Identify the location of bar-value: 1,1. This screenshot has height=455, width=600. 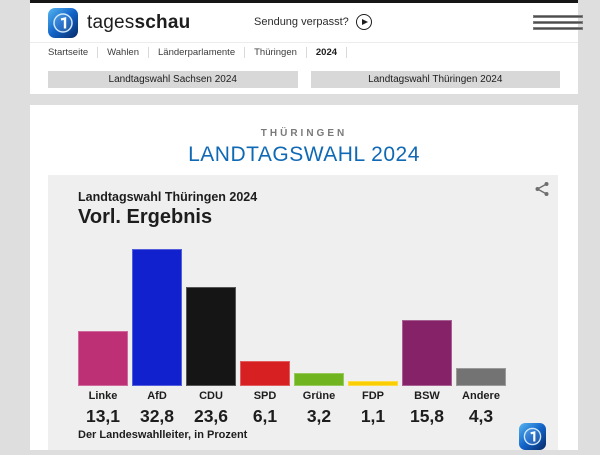
(373, 416).